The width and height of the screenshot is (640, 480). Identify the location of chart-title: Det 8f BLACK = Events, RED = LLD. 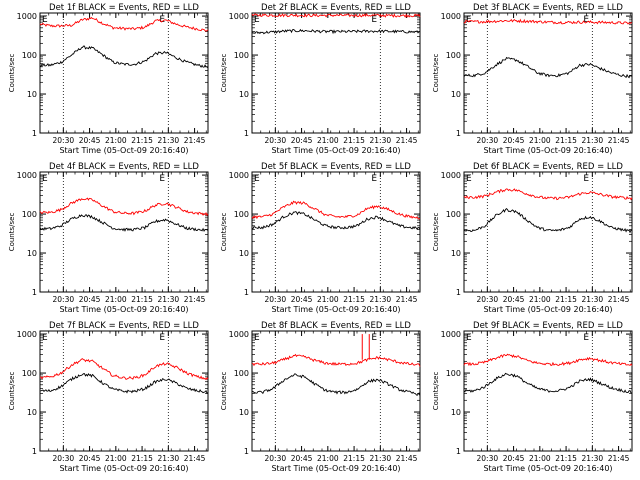
(336, 326).